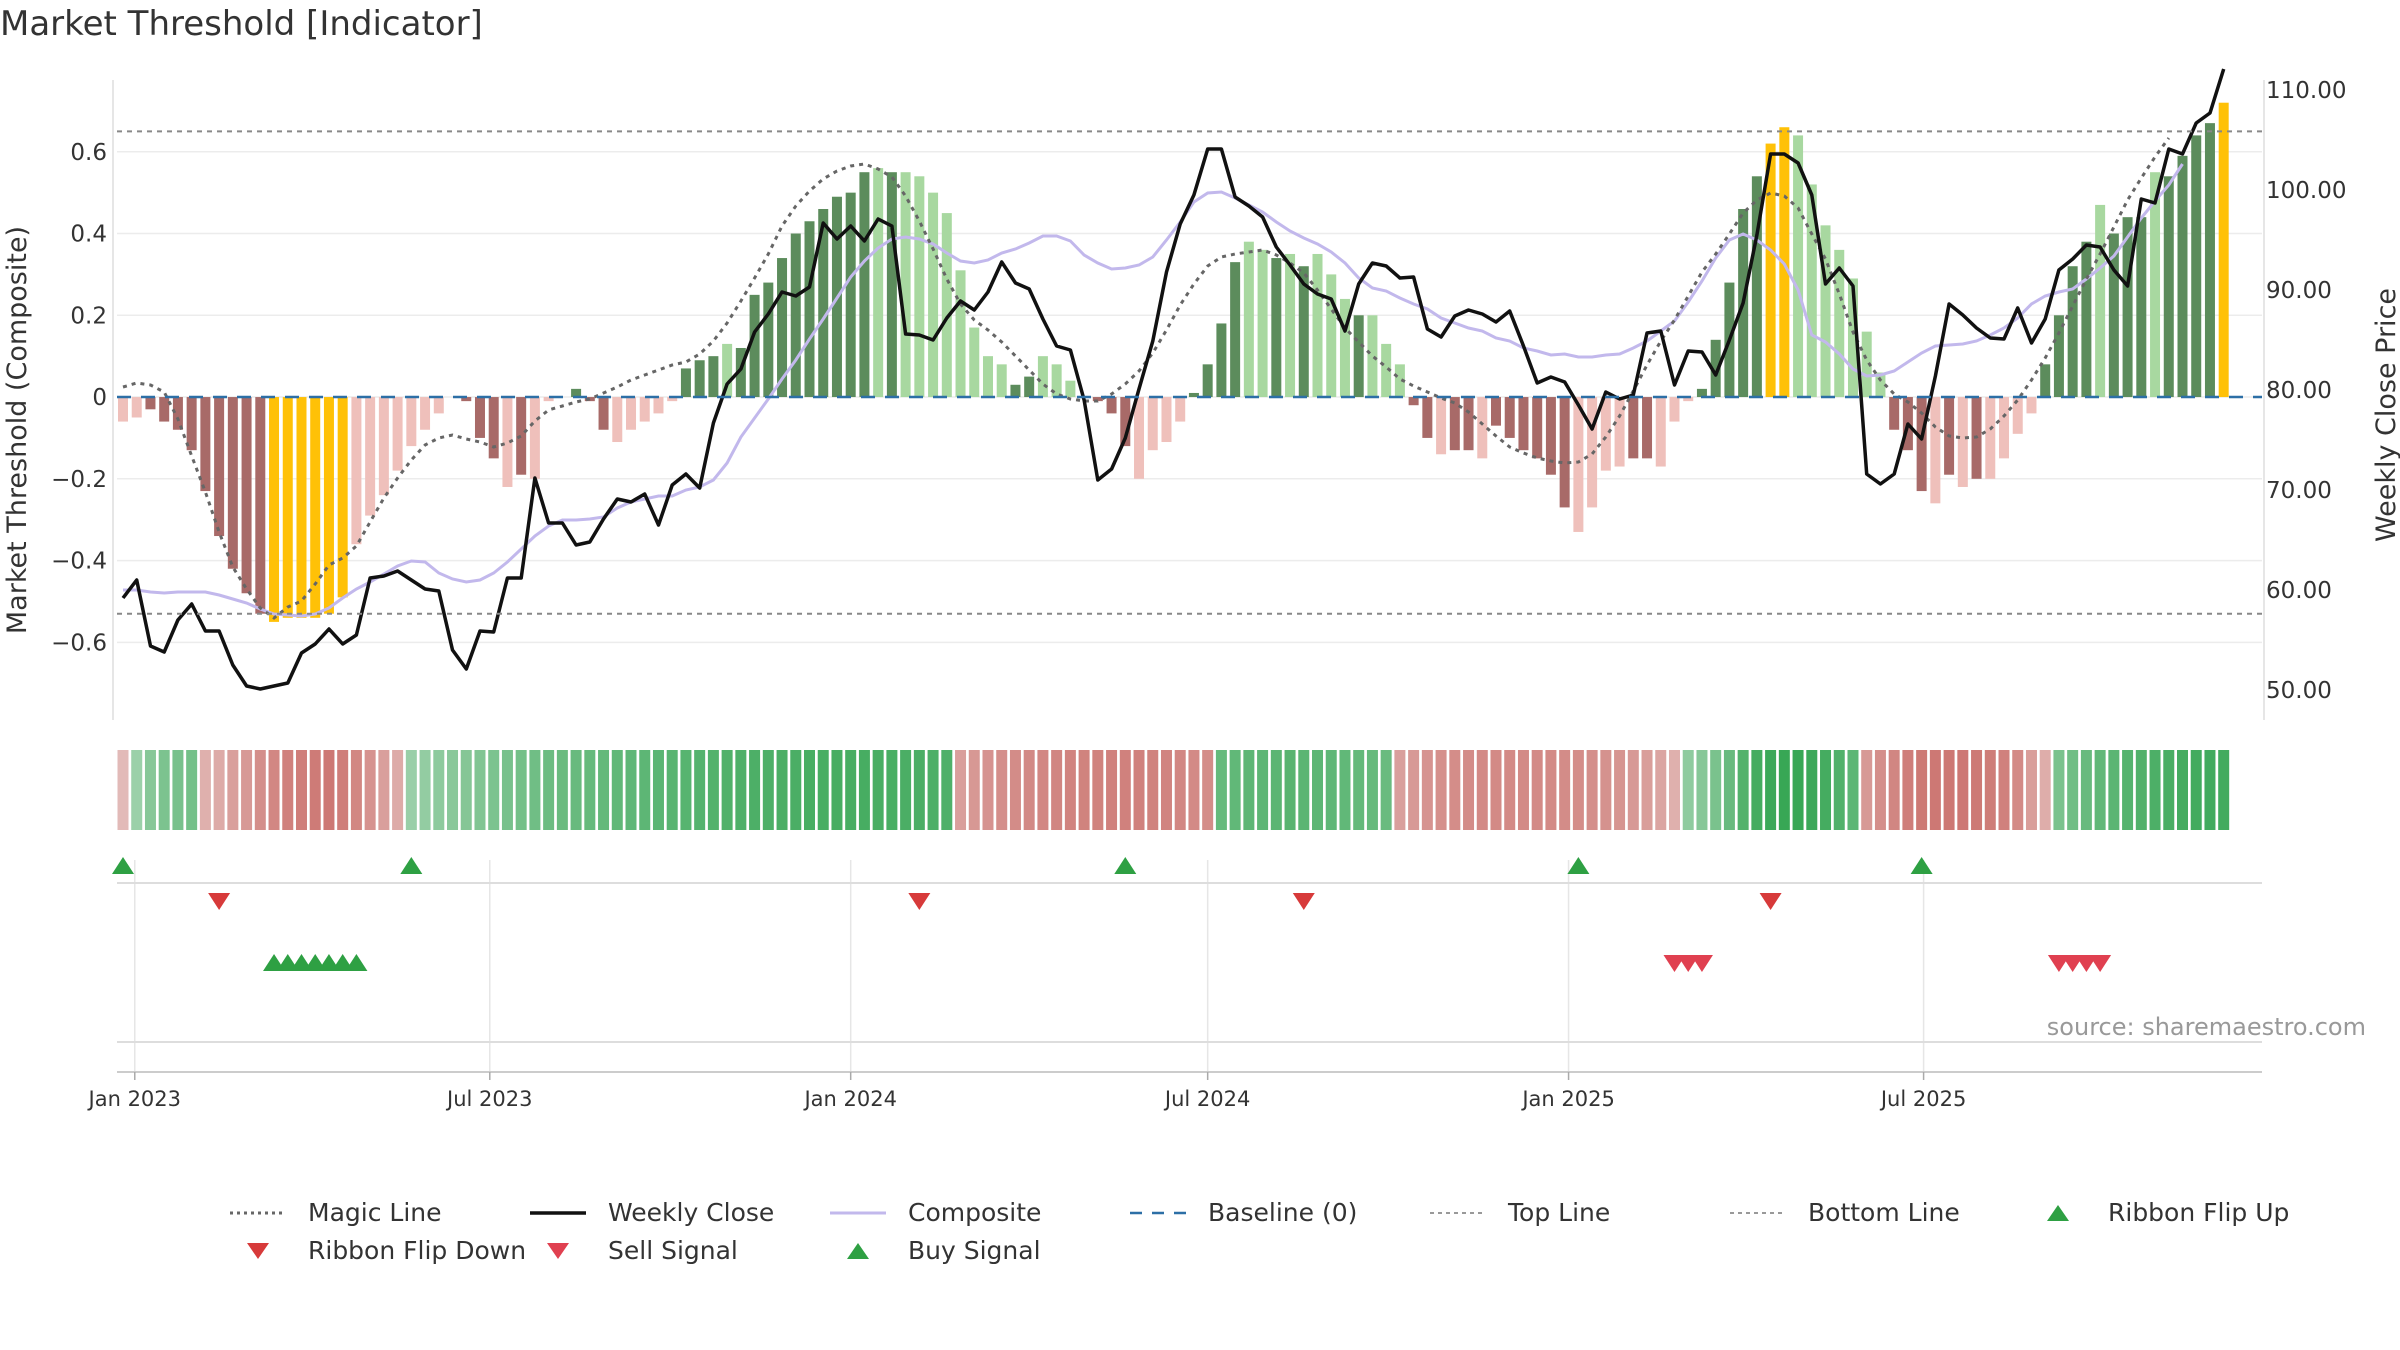  What do you see at coordinates (2199, 1212) in the screenshot?
I see `legend-label: Ribbon Flip Up` at bounding box center [2199, 1212].